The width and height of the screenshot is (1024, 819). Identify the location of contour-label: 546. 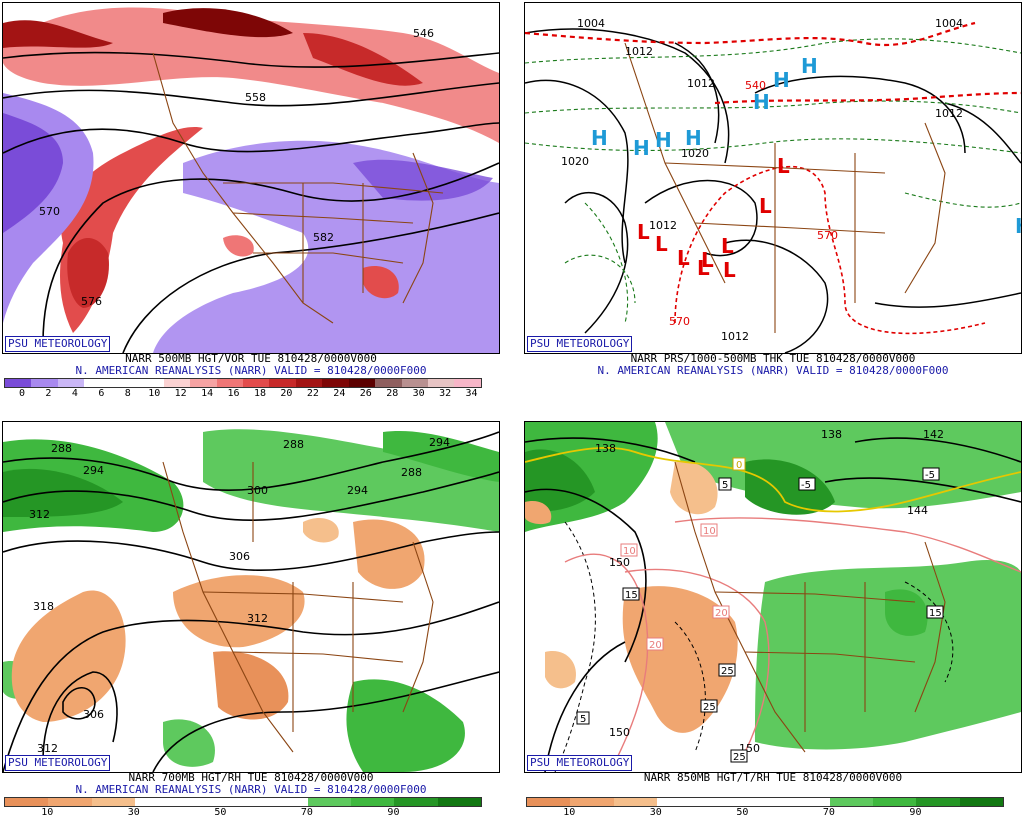
(423, 33).